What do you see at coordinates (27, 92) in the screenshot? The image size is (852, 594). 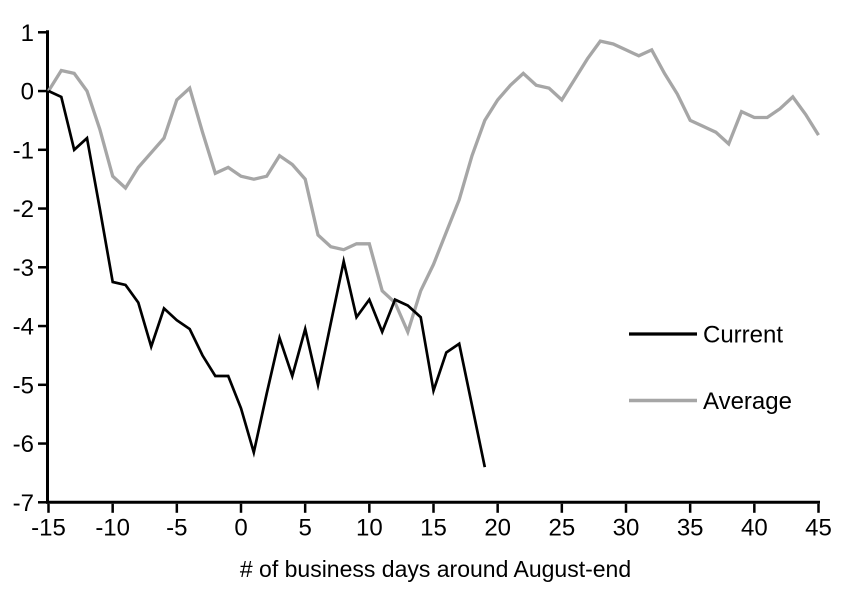 I see `y-tick-label: 0` at bounding box center [27, 92].